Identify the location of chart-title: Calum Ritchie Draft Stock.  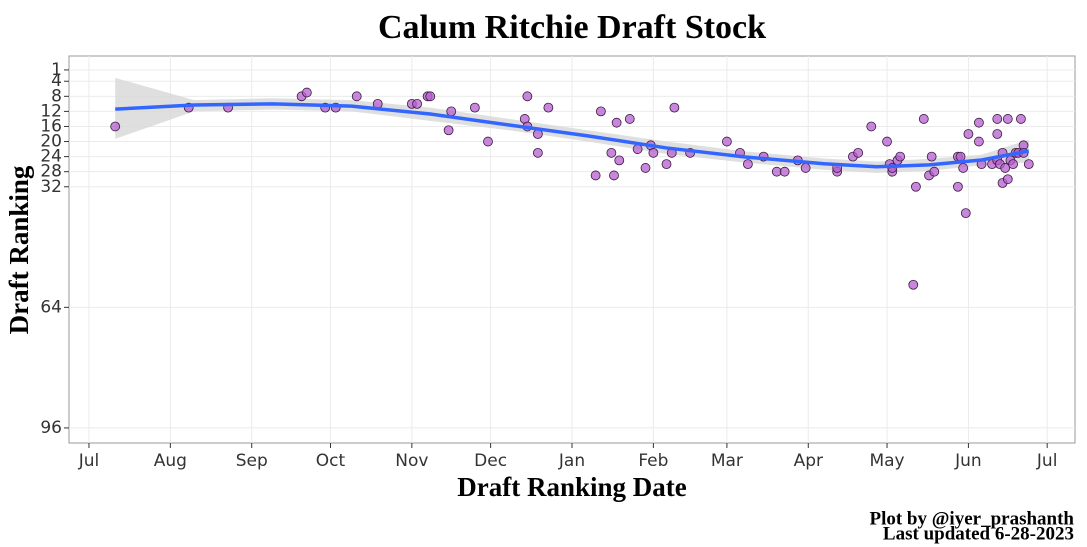
(572, 27).